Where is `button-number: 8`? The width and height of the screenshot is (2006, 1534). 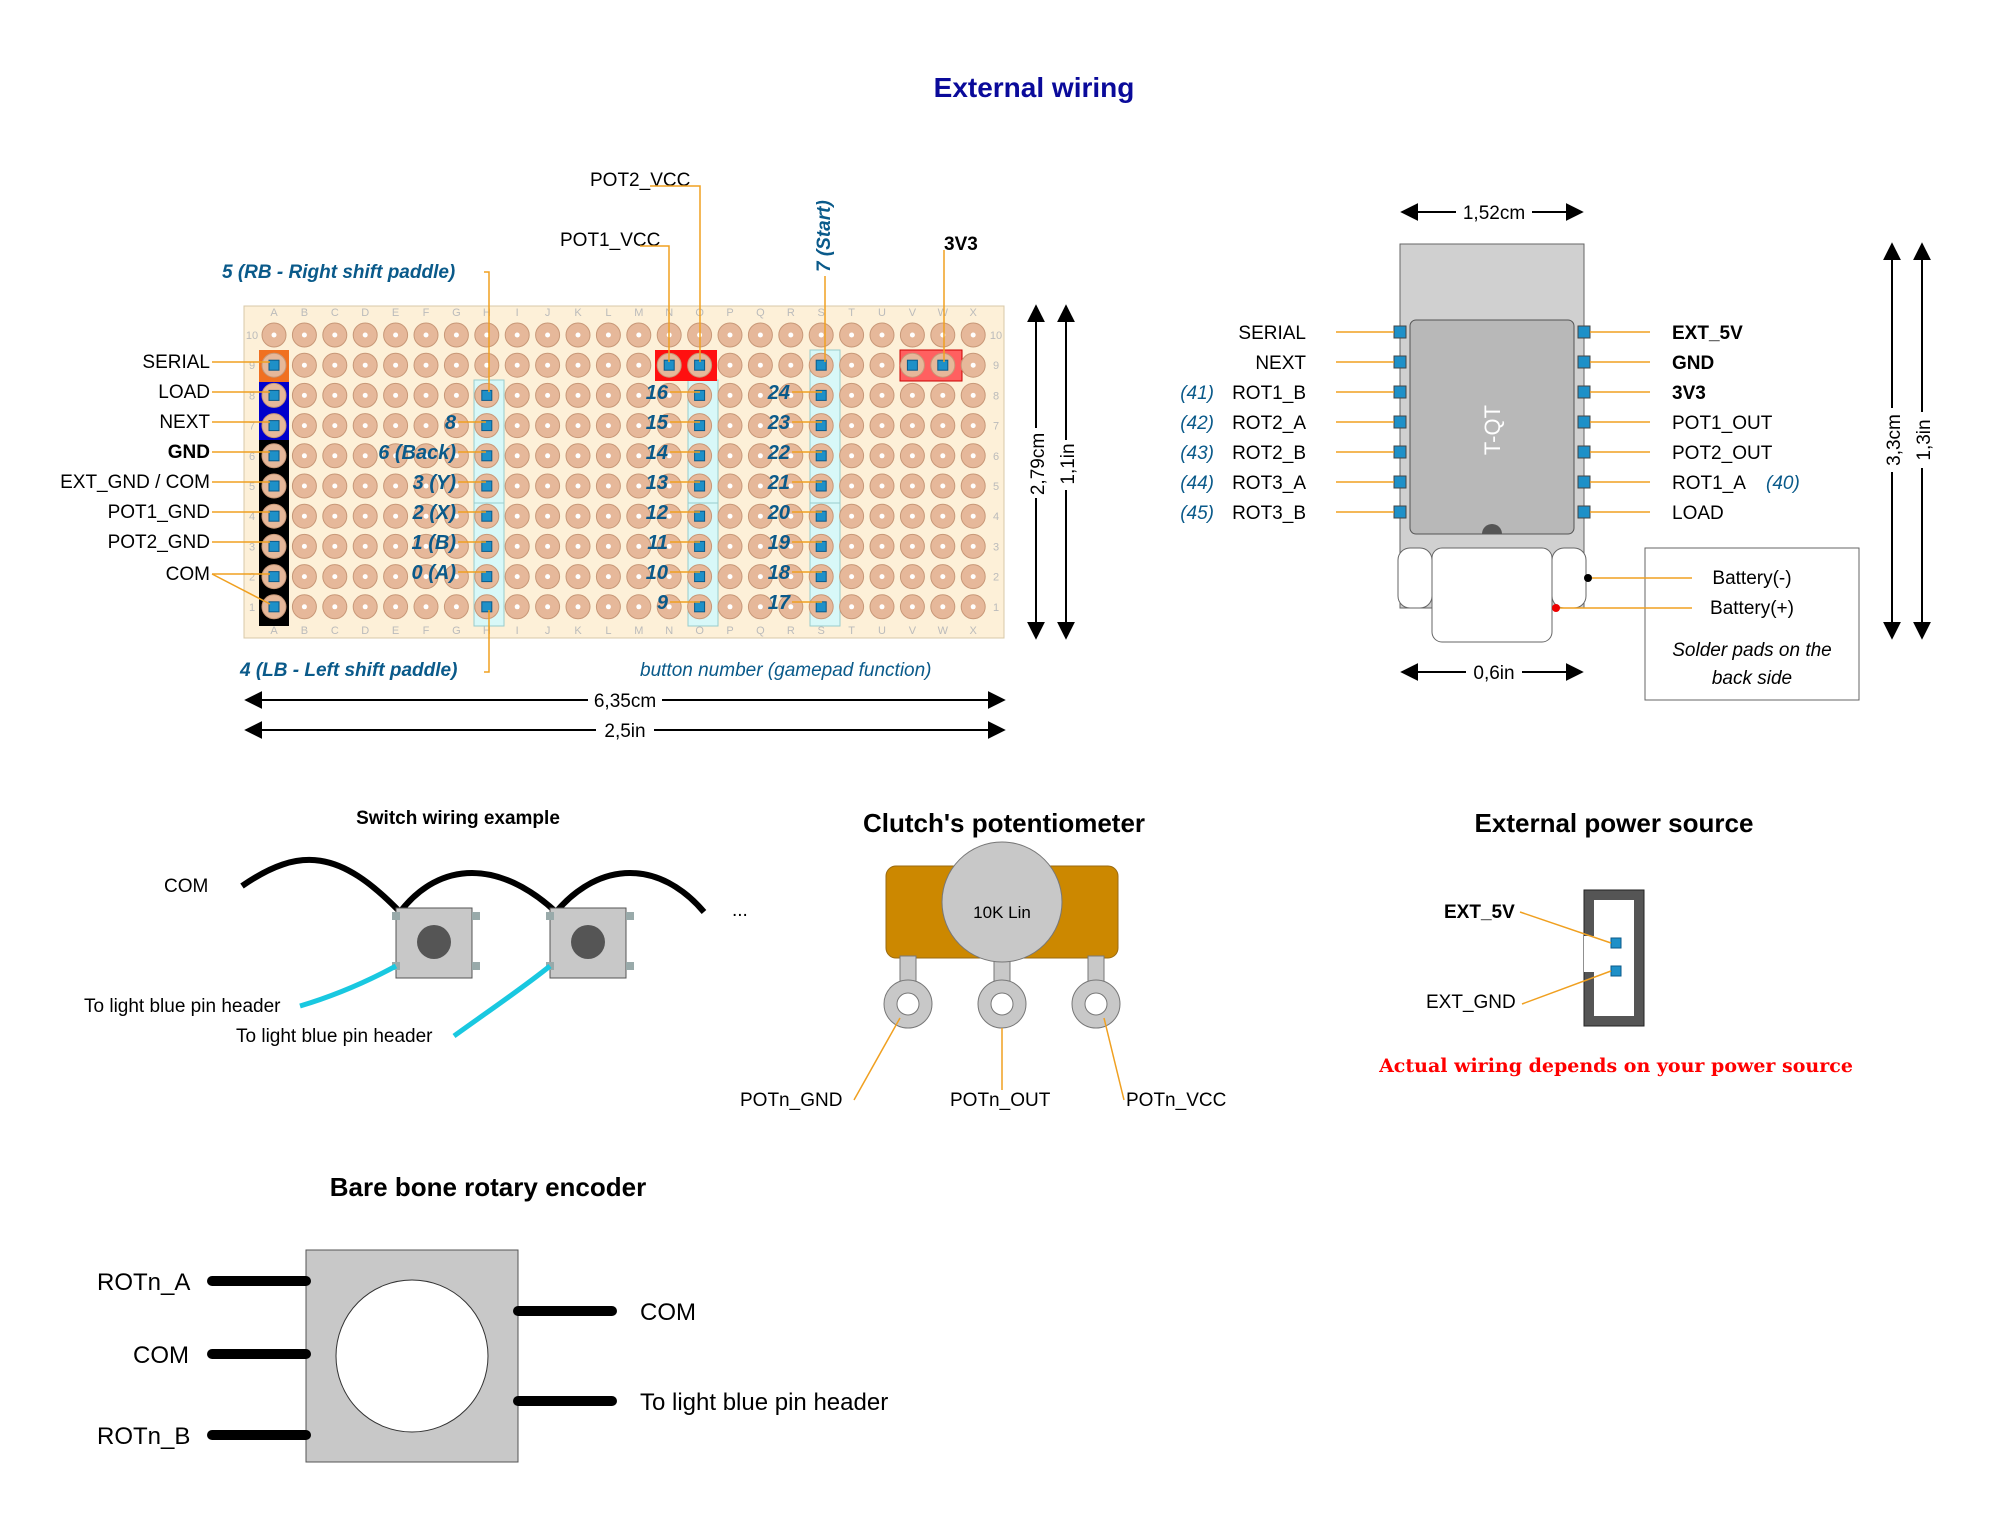 button-number: 8 is located at coordinates (451, 423).